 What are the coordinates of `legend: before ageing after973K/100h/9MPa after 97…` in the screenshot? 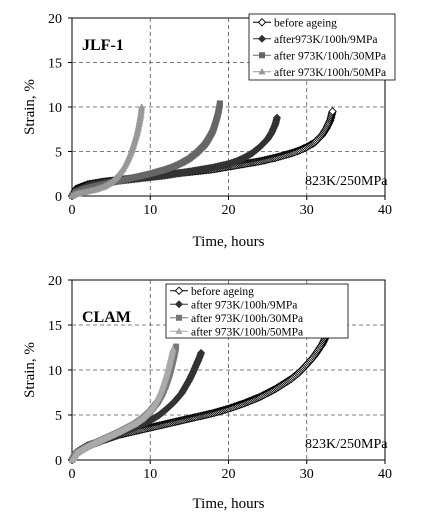 It's located at (322, 47).